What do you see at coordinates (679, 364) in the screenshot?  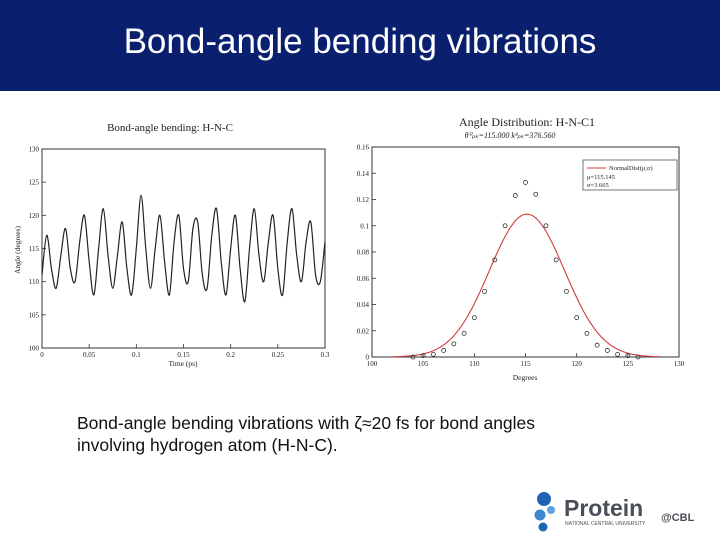 I see `right-xtick-label: 130` at bounding box center [679, 364].